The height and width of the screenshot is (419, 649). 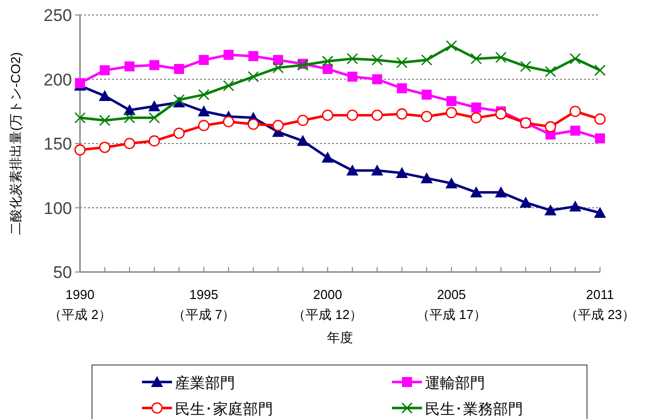 I want to click on legend-label: 民生･業務部門, so click(x=474, y=409).